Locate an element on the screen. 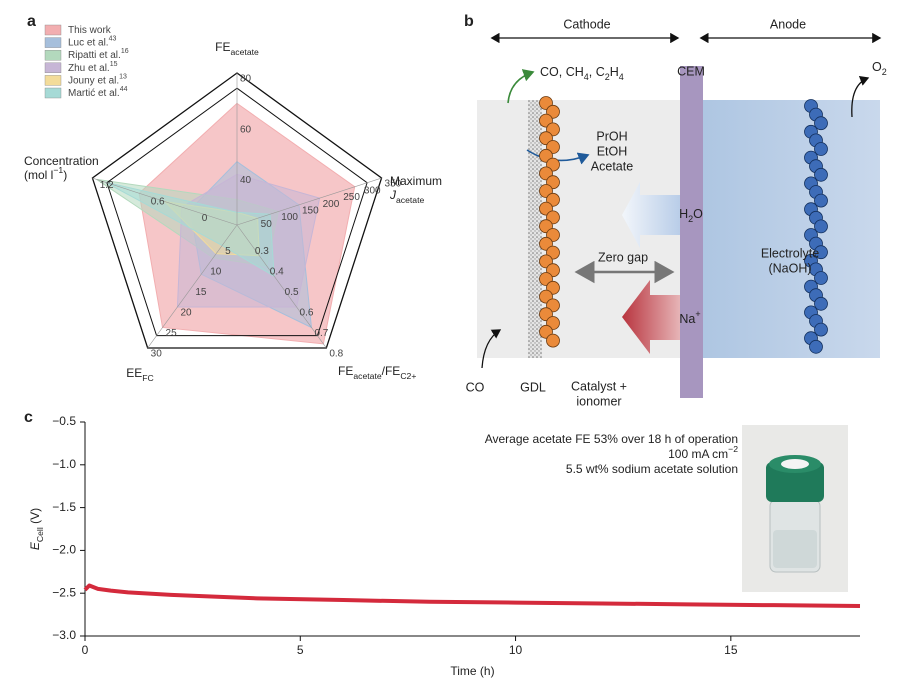 The height and width of the screenshot is (687, 910). radar-tick-label: 350 is located at coordinates (393, 184).